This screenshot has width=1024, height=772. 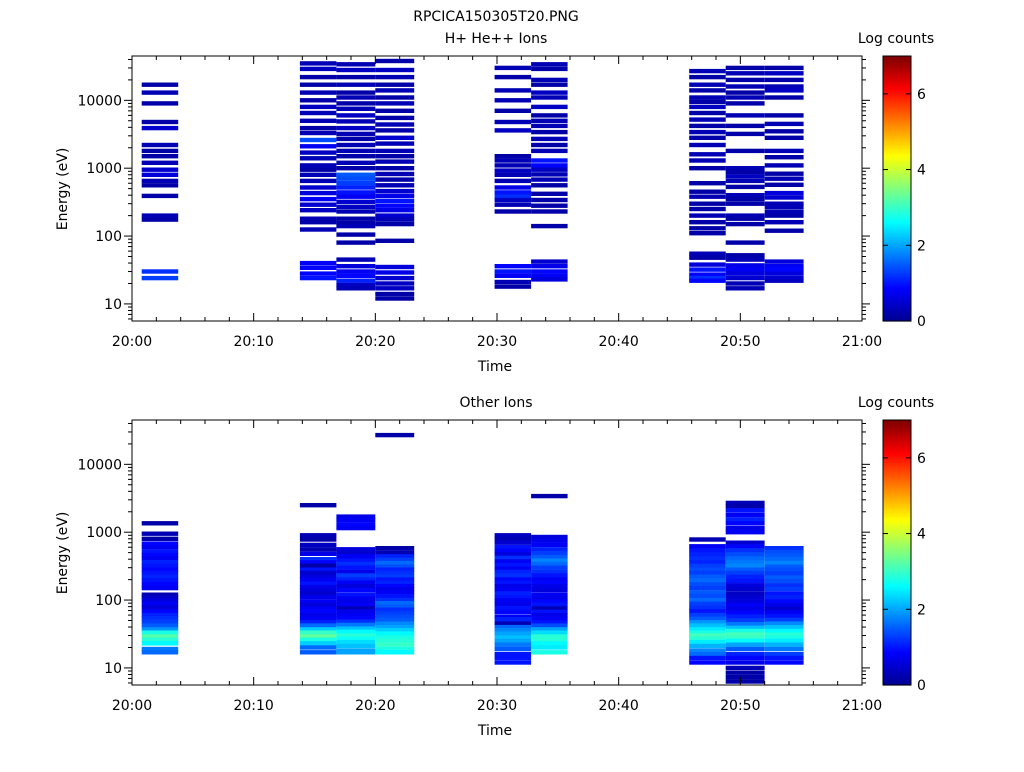 I want to click on x-tick-label: 21:00, so click(x=862, y=706).